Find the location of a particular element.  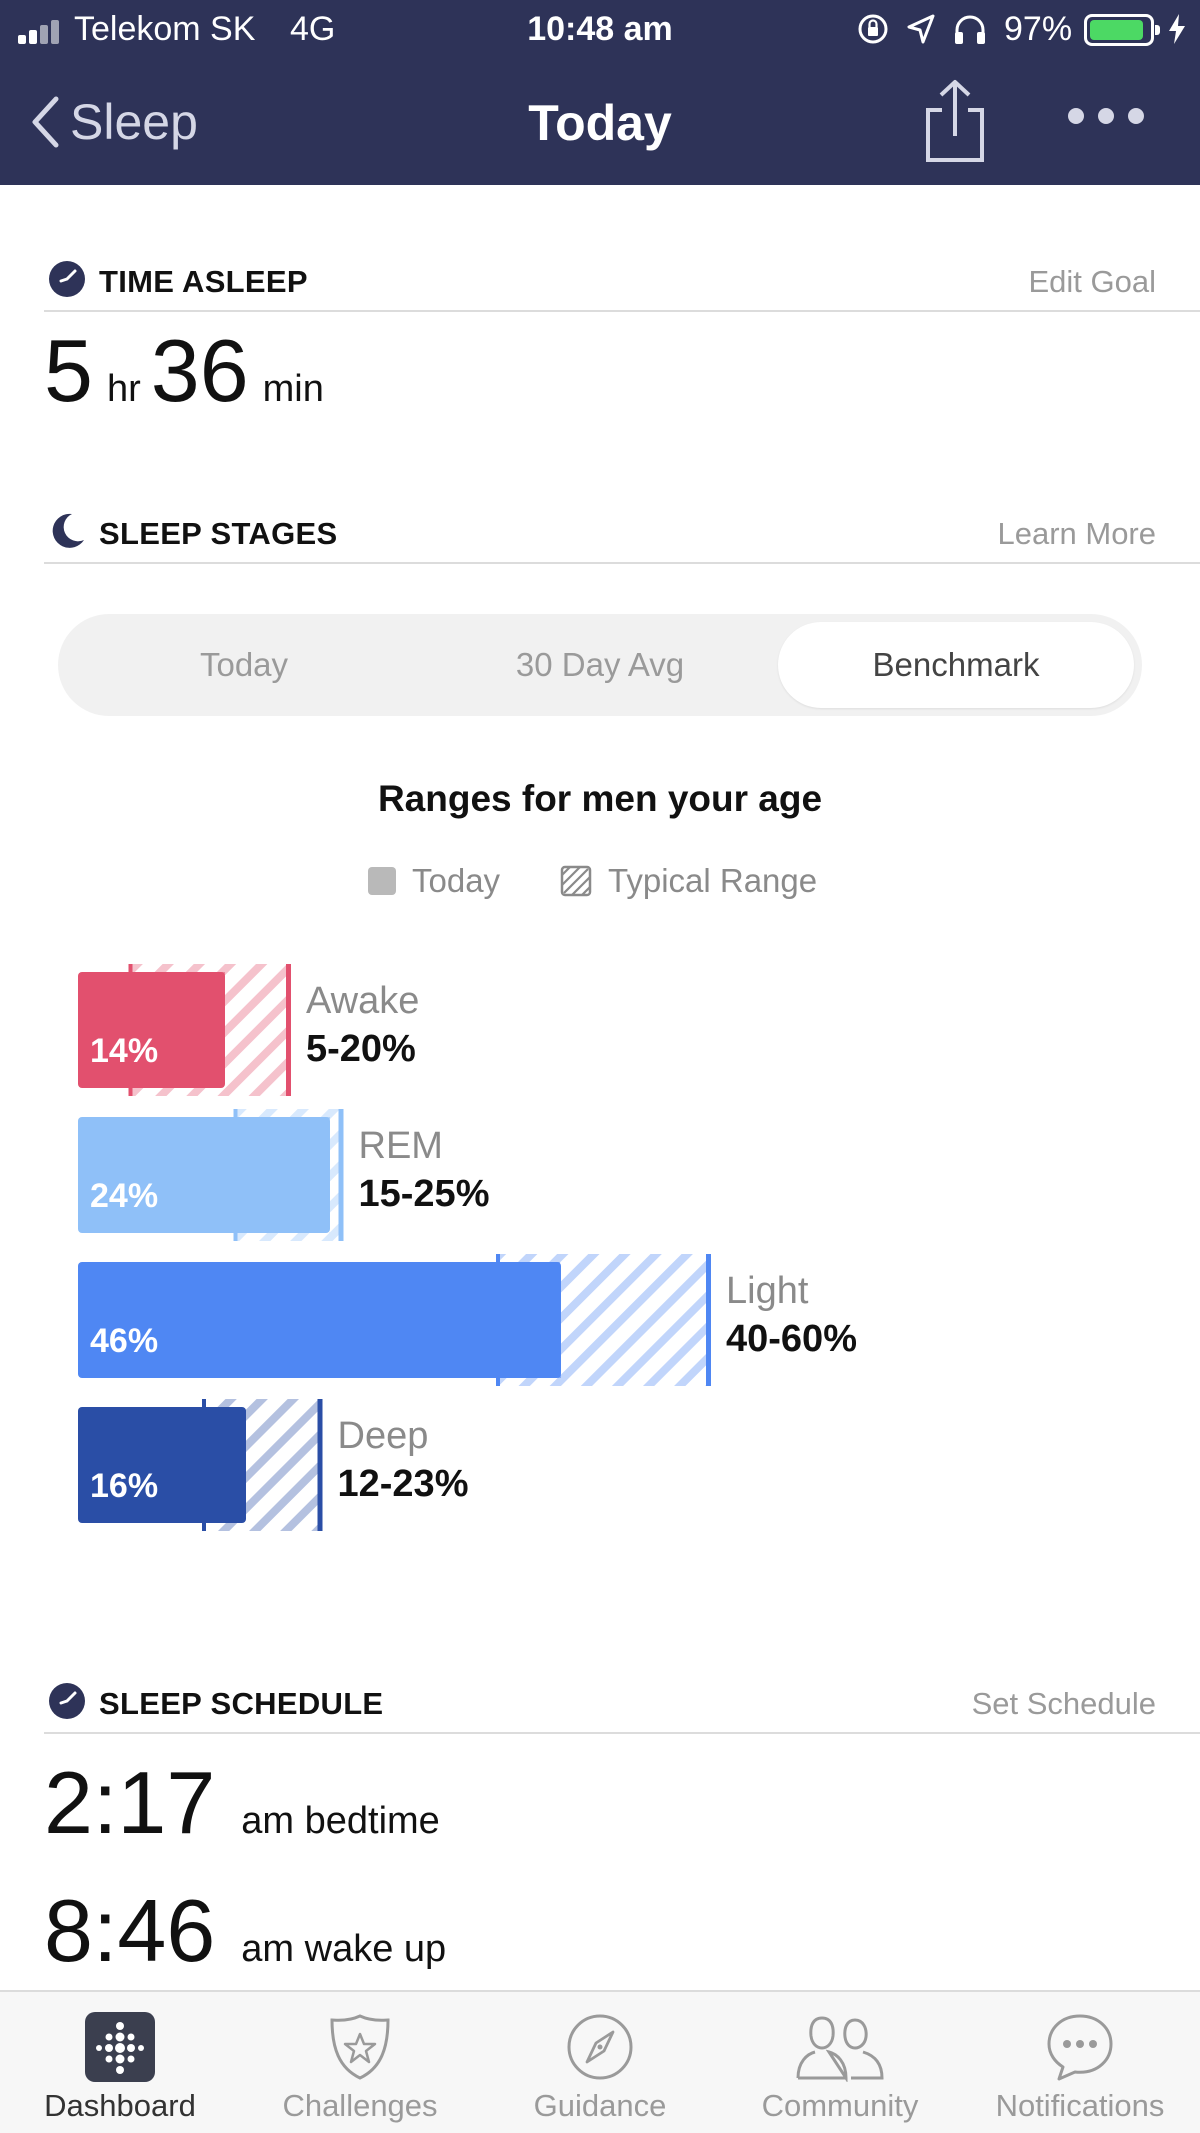

stage-range-deep: 12-23% is located at coordinates (403, 1484).